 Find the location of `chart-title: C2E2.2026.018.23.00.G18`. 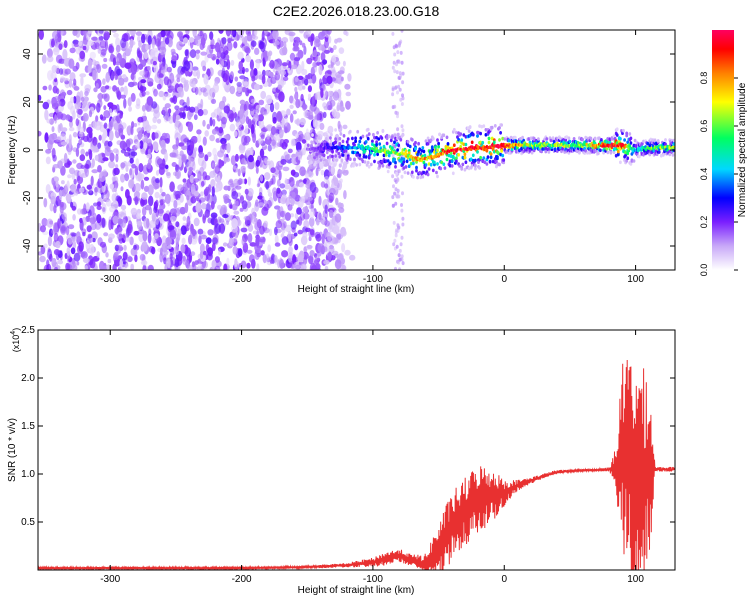

chart-title: C2E2.2026.018.23.00.G18 is located at coordinates (356, 11).